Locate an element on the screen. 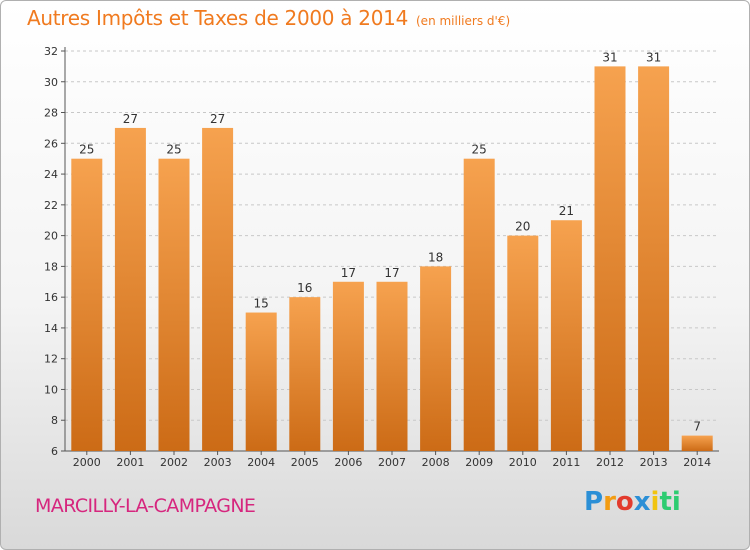 The width and height of the screenshot is (750, 550). x-tick-label-2003: 2003 is located at coordinates (218, 462).